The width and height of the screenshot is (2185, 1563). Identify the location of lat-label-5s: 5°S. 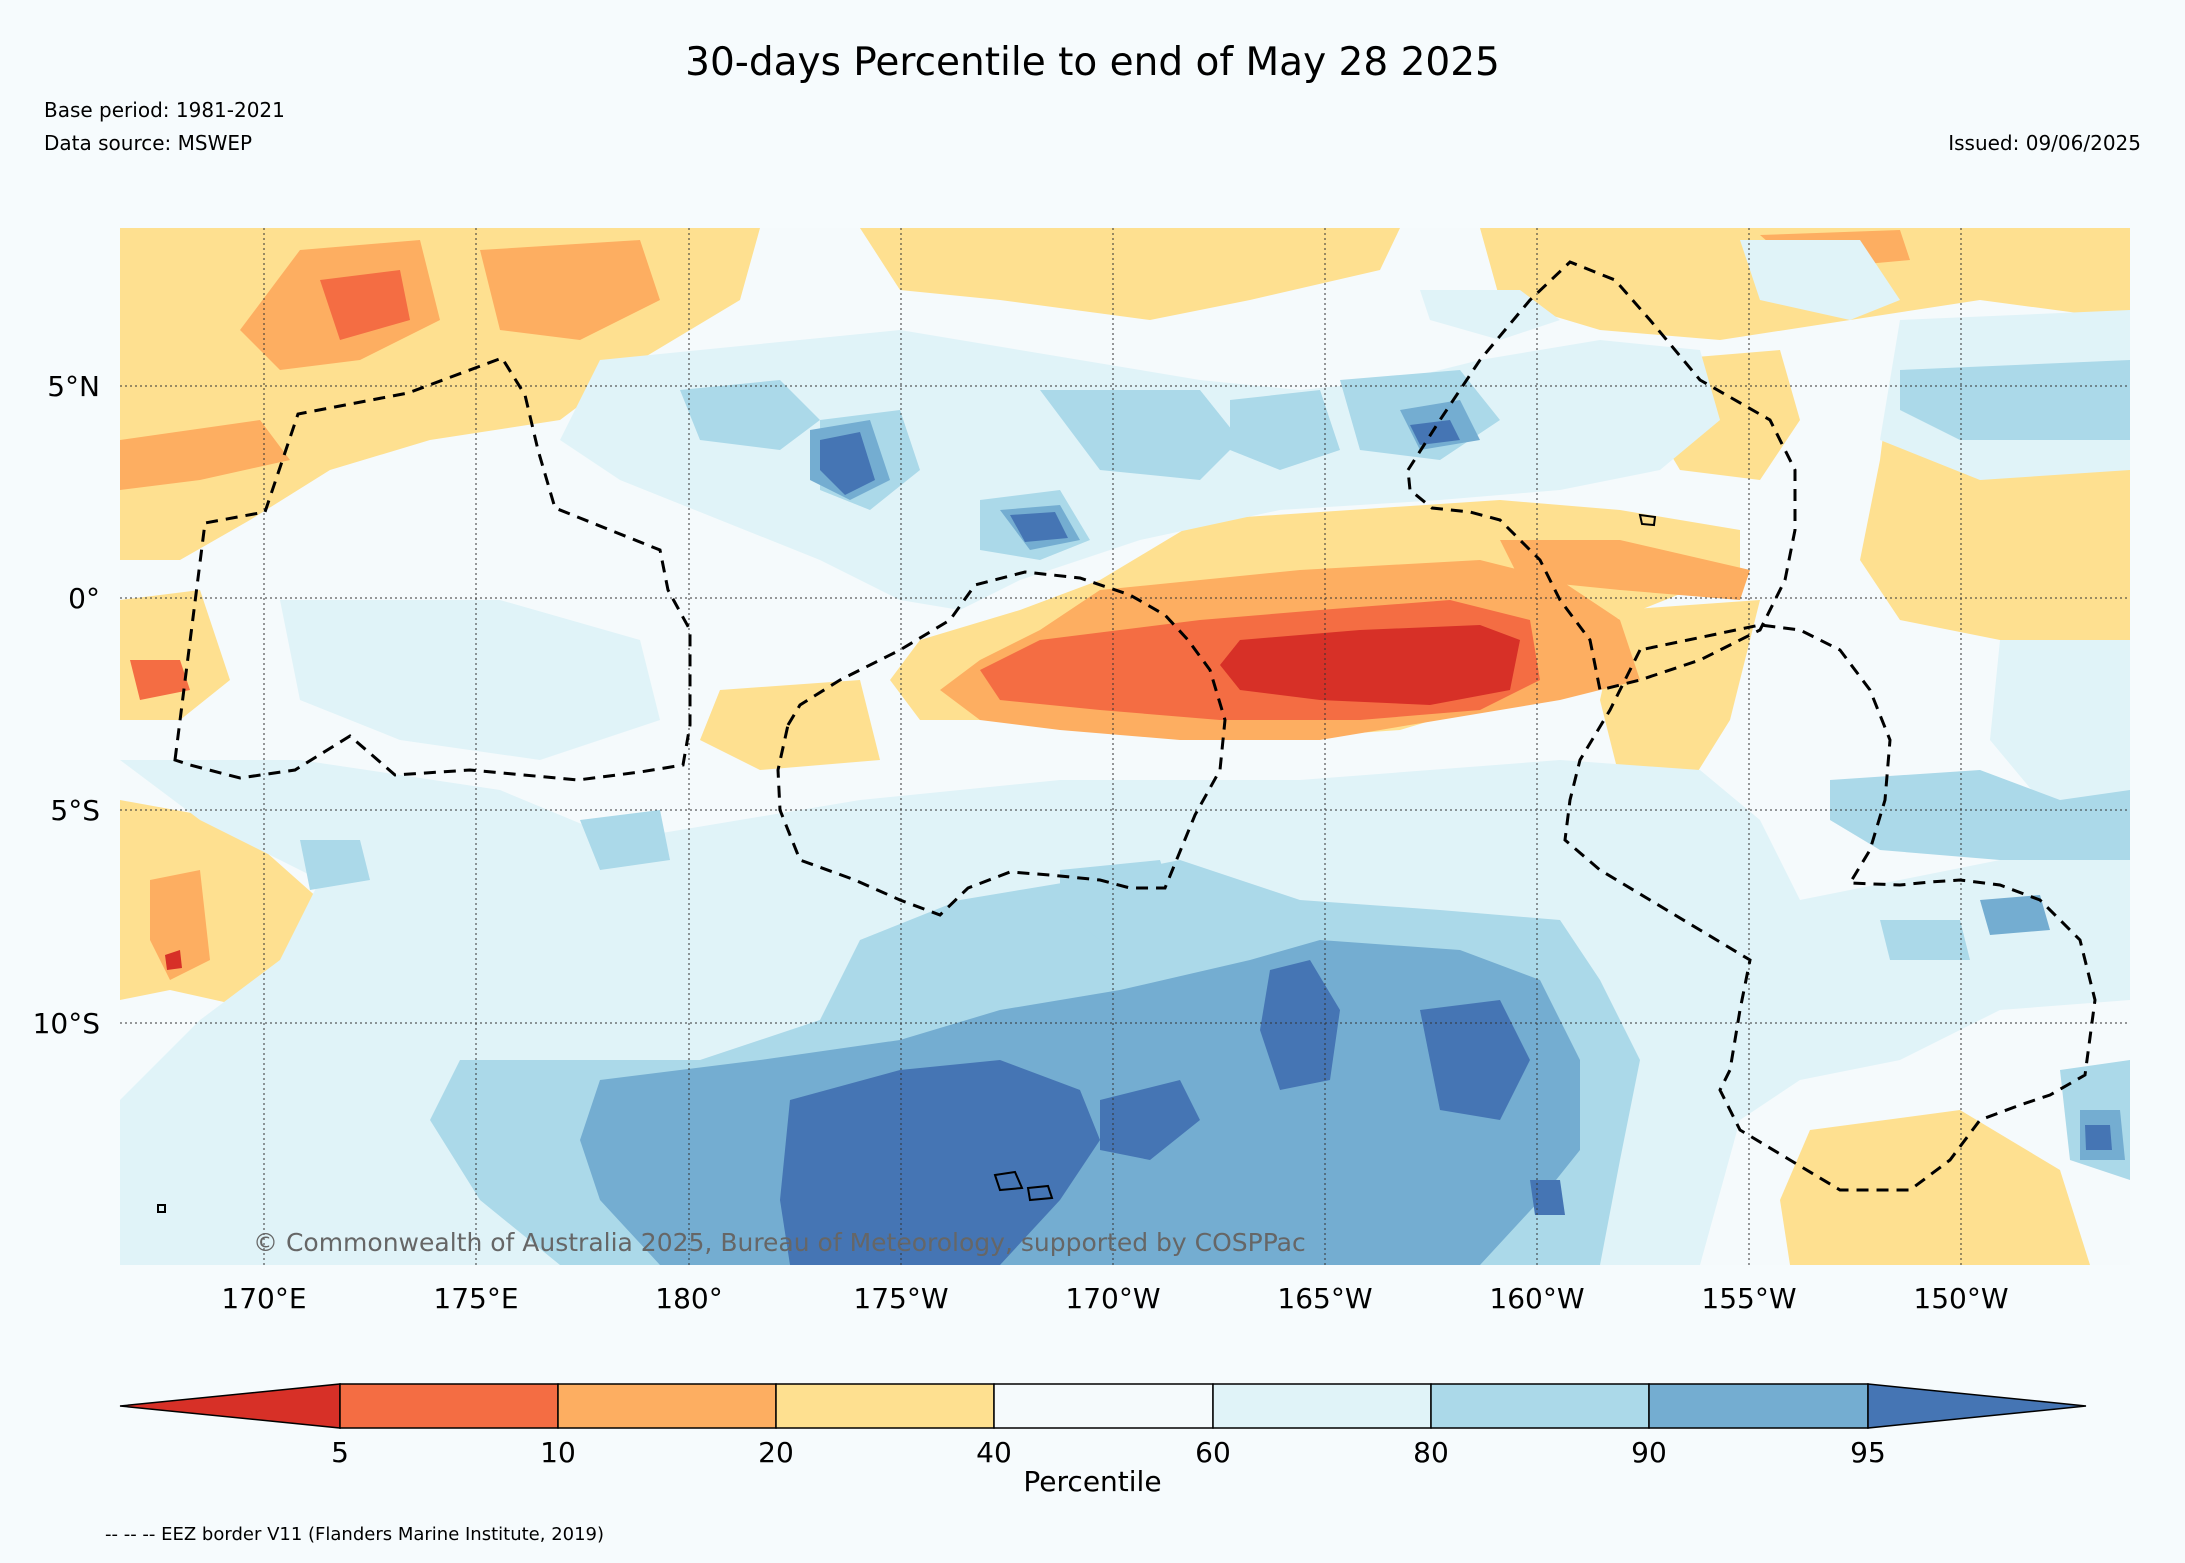
(75, 810).